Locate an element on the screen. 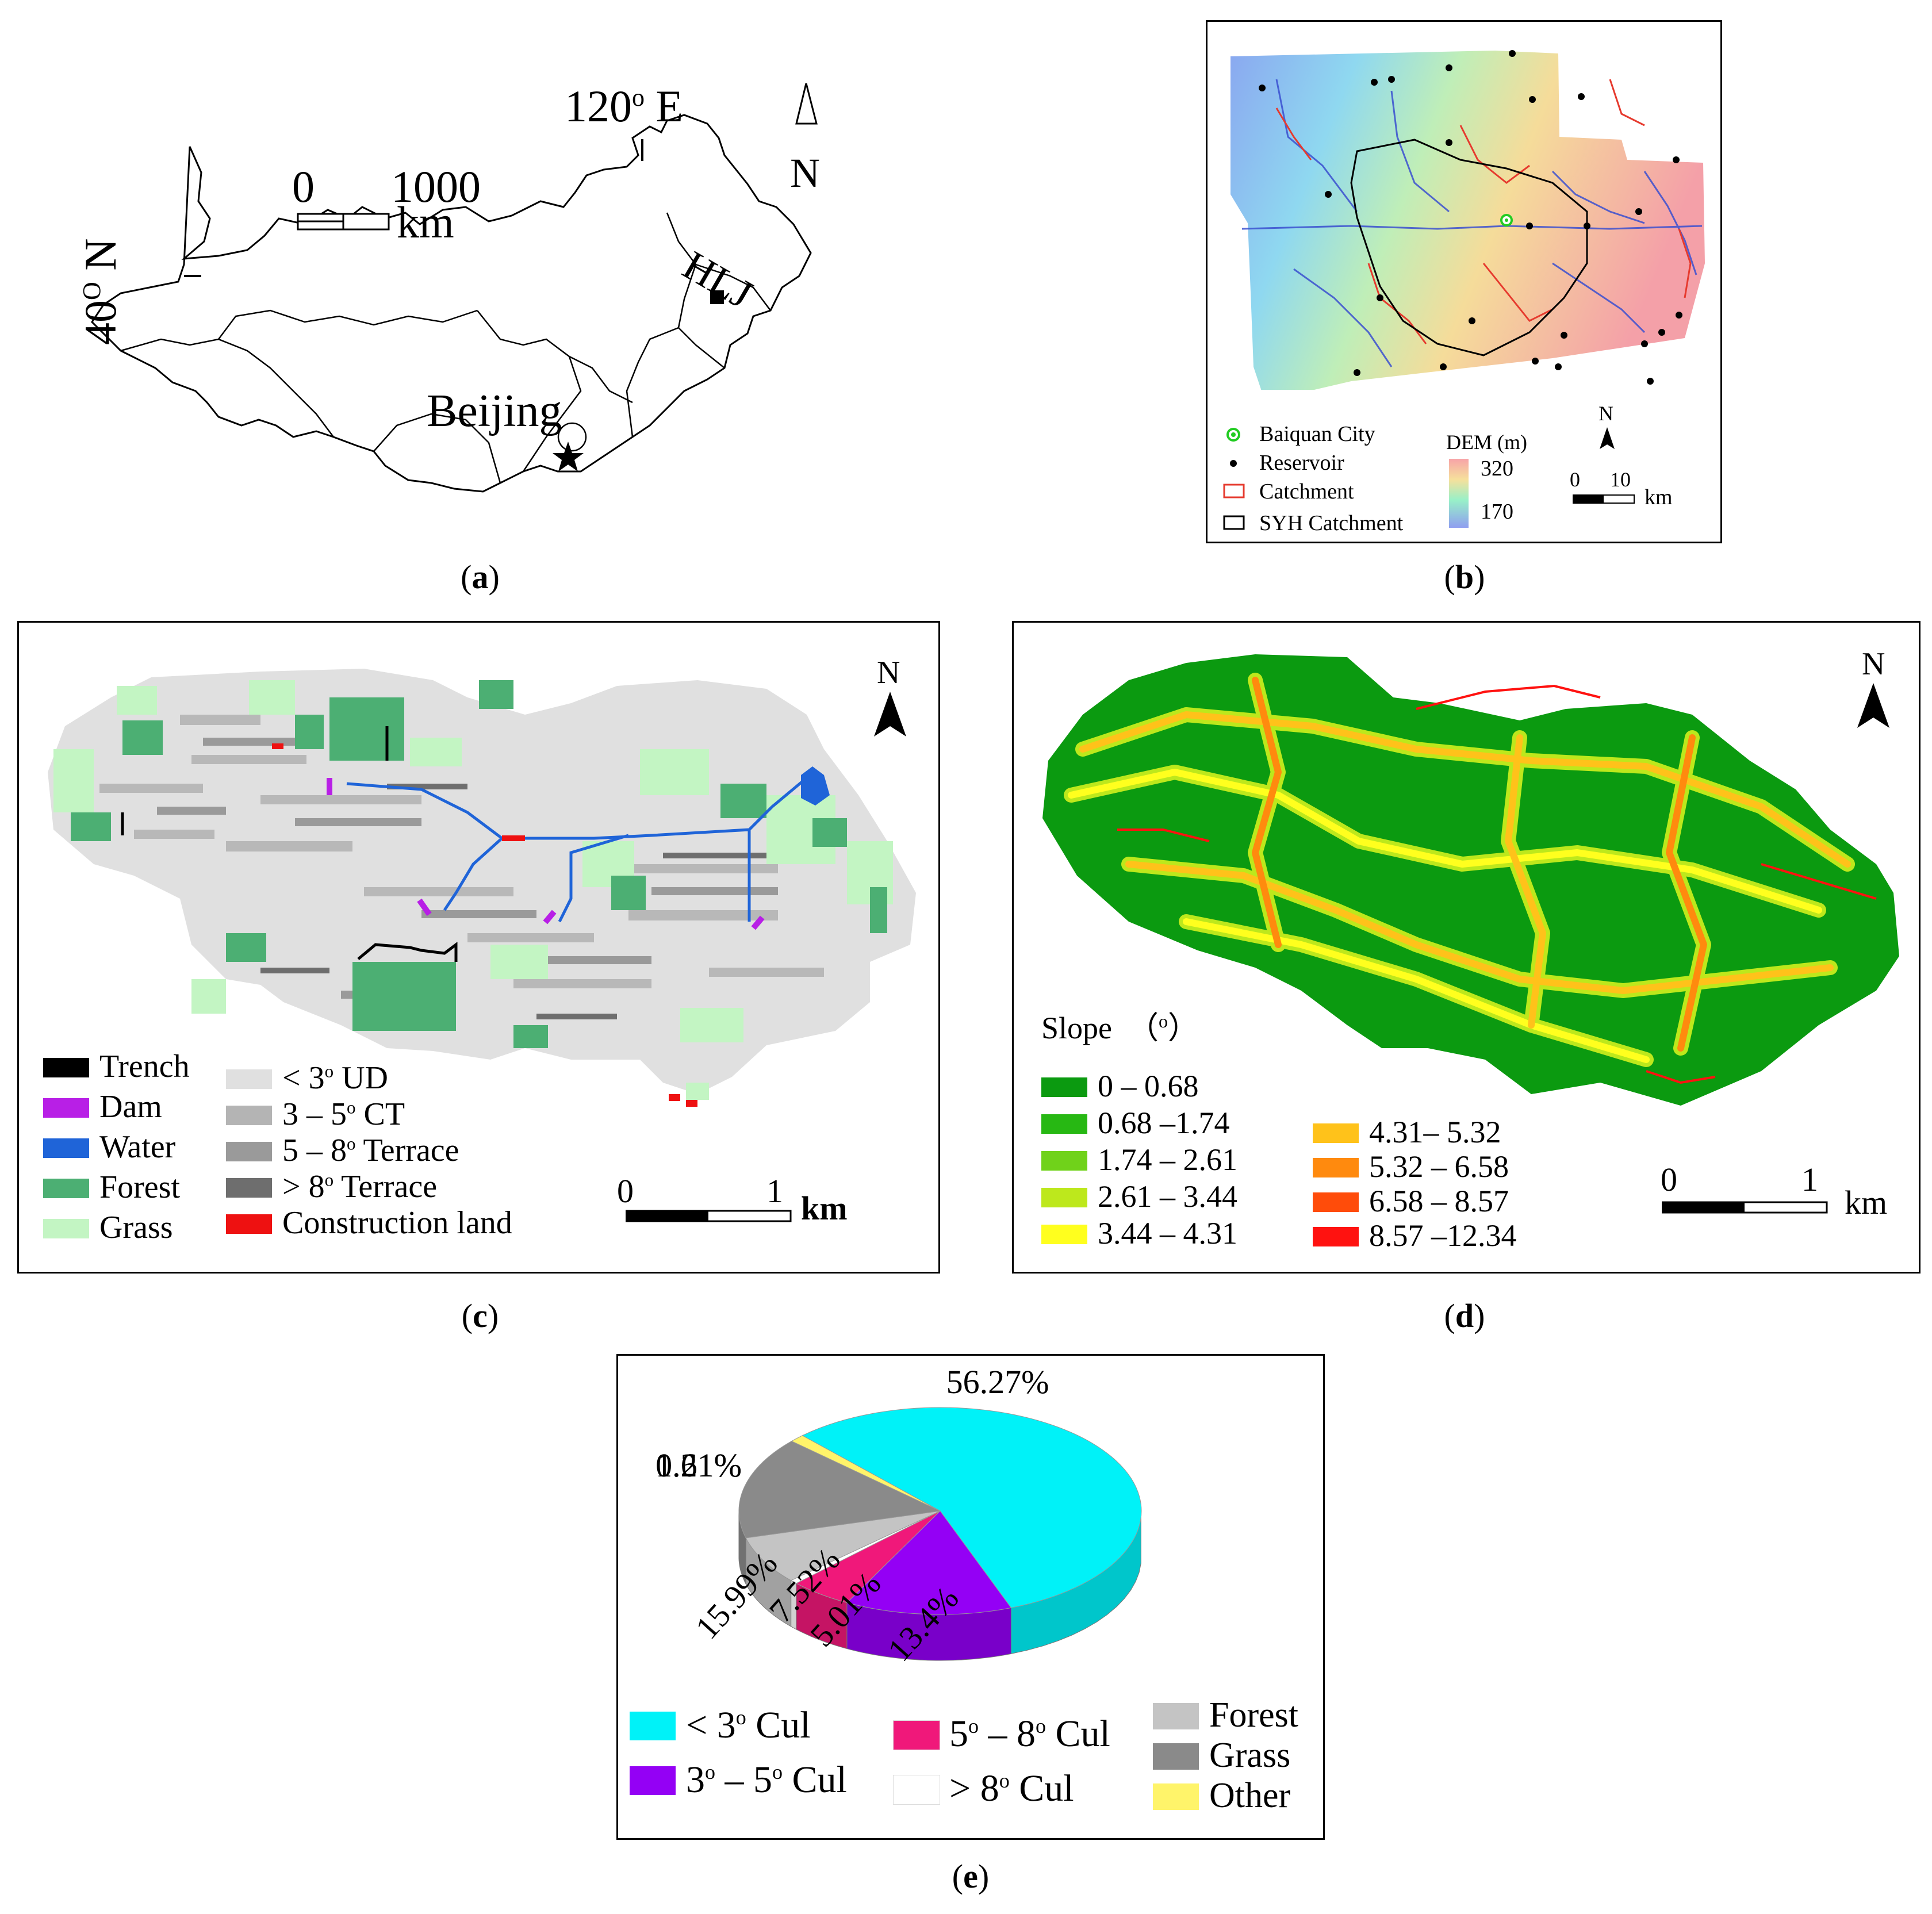 The height and width of the screenshot is (1914, 1932). pie-data-label: 56.27% is located at coordinates (997, 1382).